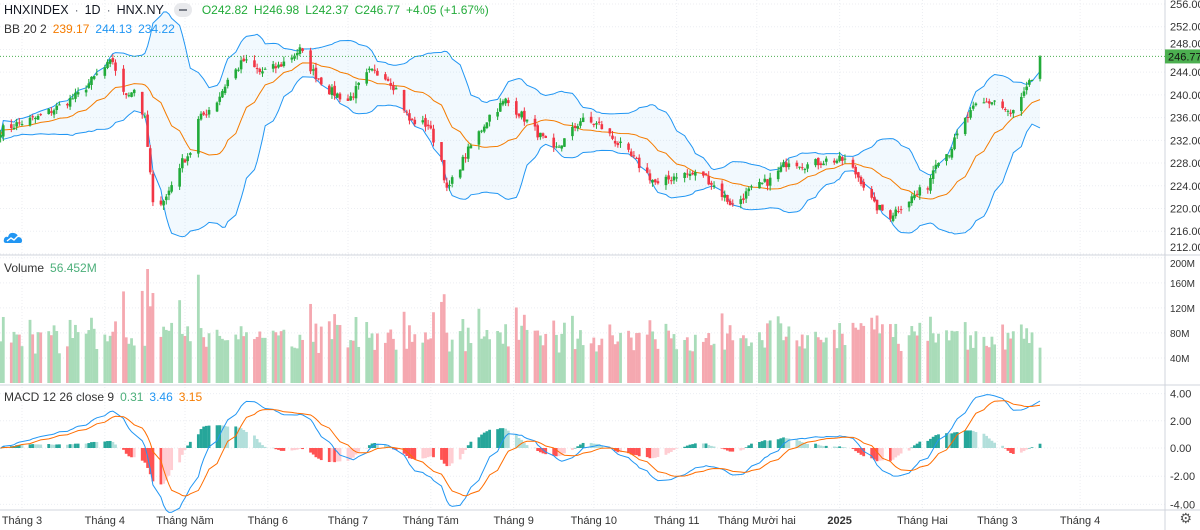 The width and height of the screenshot is (1200, 530). What do you see at coordinates (182, 10) in the screenshot?
I see `minus-icon` at bounding box center [182, 10].